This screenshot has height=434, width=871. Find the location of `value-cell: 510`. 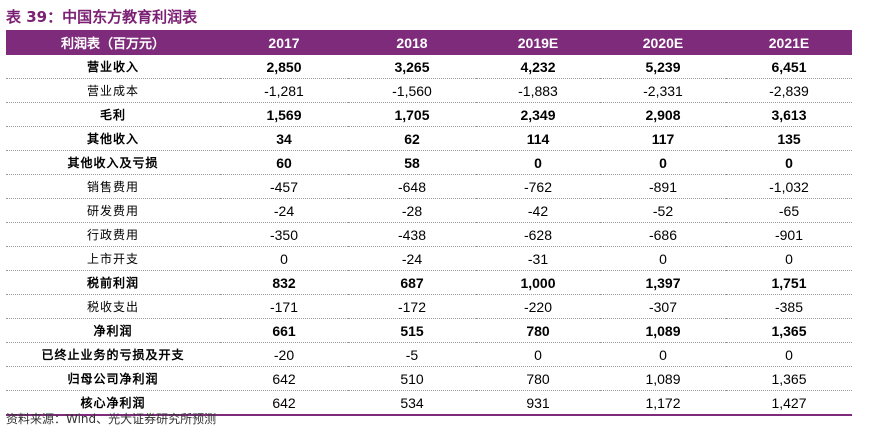

value-cell: 510 is located at coordinates (412, 378).